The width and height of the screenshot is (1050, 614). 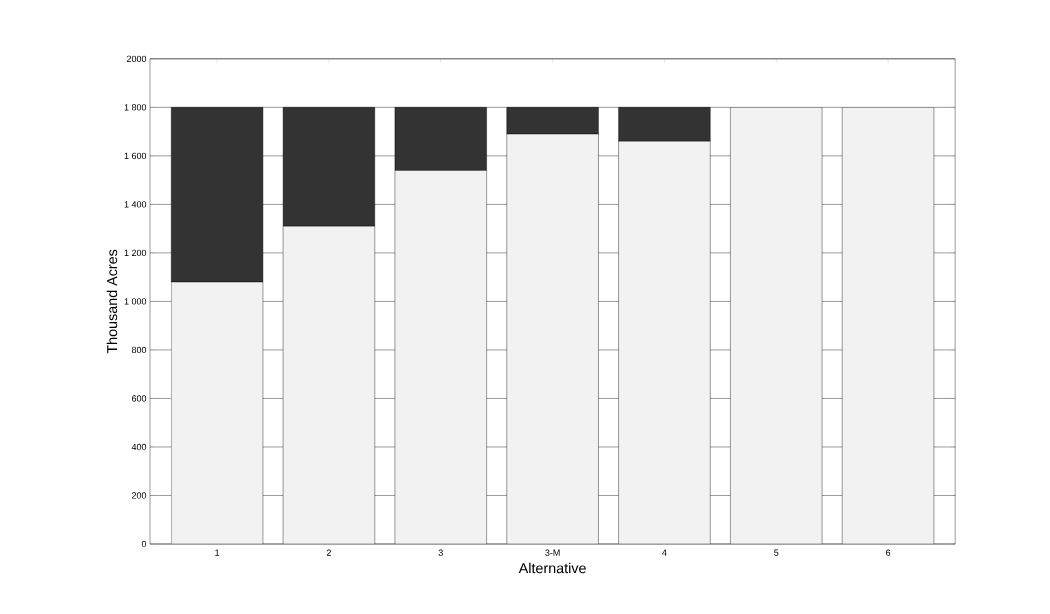 What do you see at coordinates (440, 552) in the screenshot?
I see `x-tick-label: 3` at bounding box center [440, 552].